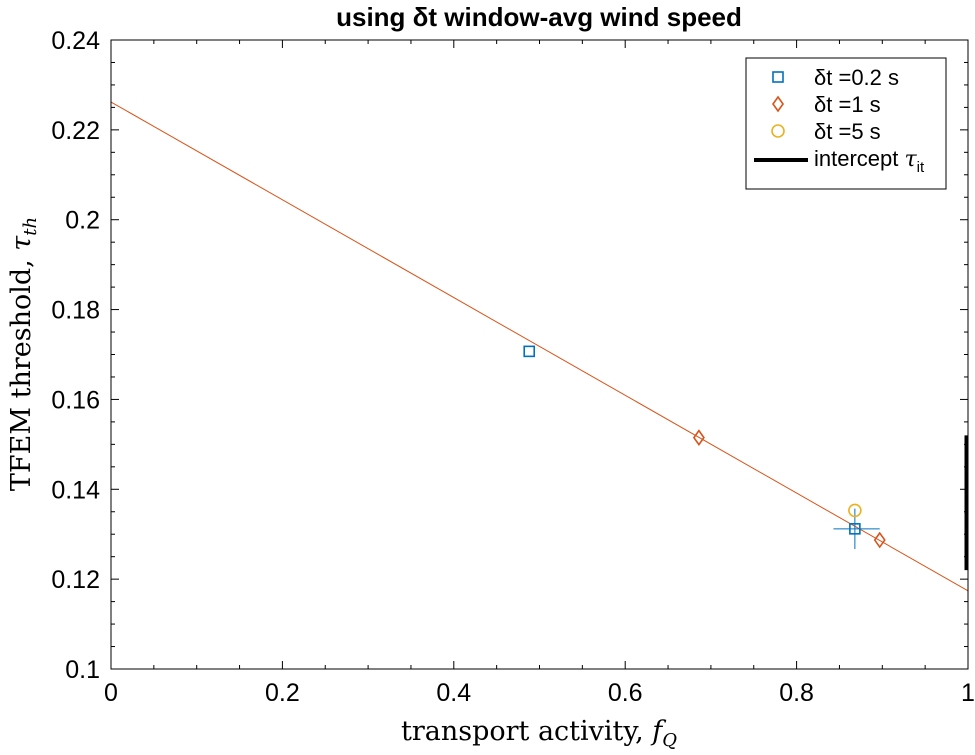 This screenshot has height=755, width=975. I want to click on y-tick-label: 0.14, so click(75, 490).